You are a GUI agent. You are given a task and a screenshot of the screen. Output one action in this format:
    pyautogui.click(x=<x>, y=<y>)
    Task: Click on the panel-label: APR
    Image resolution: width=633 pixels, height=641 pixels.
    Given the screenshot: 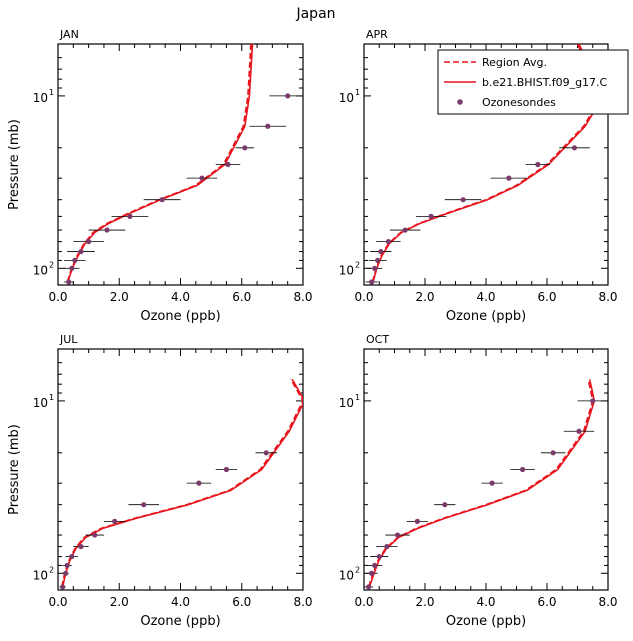 What is the action you would take?
    pyautogui.click(x=377, y=34)
    